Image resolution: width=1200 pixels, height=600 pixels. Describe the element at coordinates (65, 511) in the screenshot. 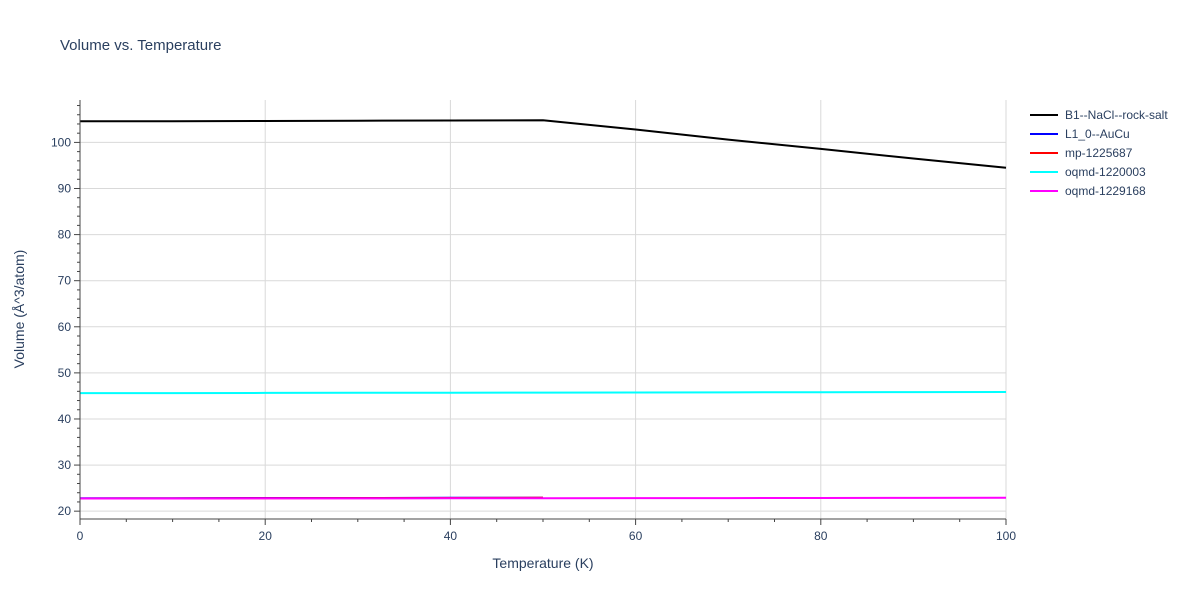

I see `y-tick-label: 20` at that location.